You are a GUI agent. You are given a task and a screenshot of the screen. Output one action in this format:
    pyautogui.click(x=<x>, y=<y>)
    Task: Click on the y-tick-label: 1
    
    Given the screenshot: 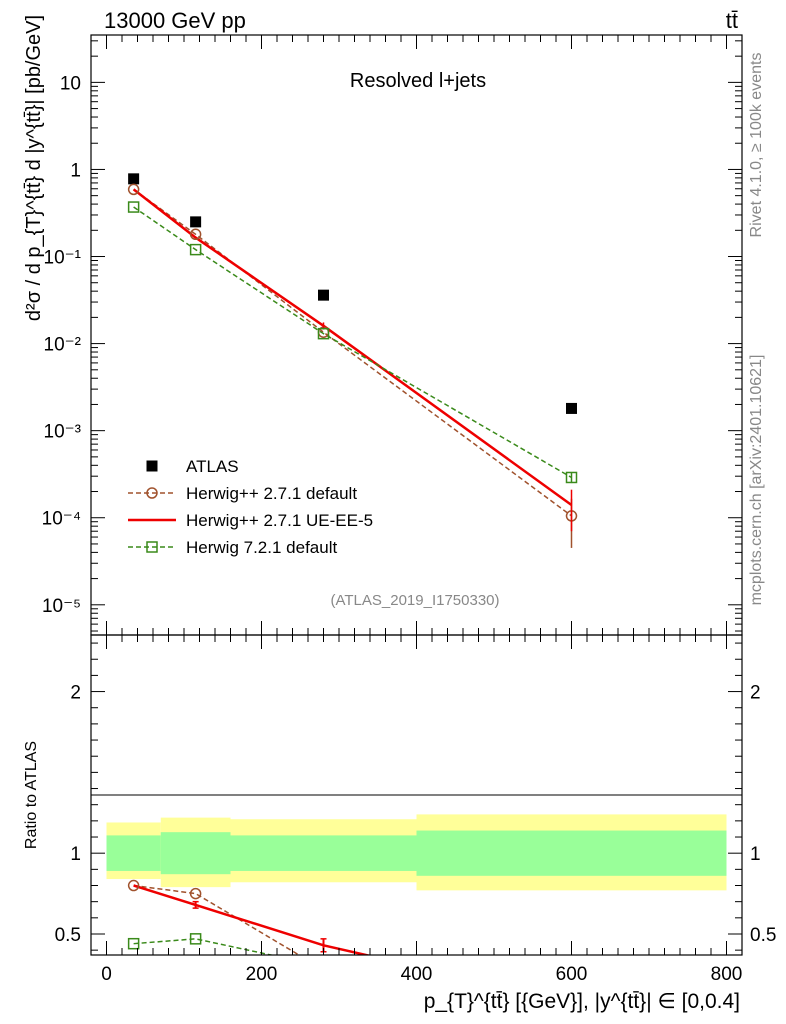 What is the action you would take?
    pyautogui.click(x=75, y=170)
    